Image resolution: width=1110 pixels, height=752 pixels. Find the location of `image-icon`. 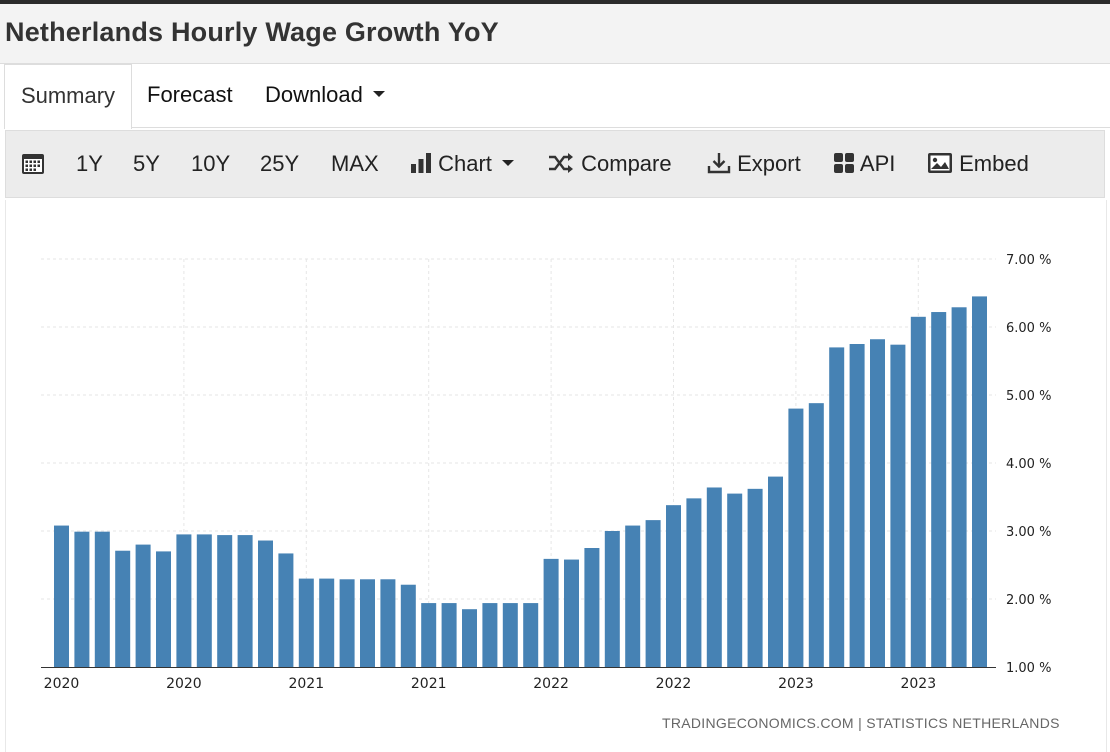

image-icon is located at coordinates (940, 163).